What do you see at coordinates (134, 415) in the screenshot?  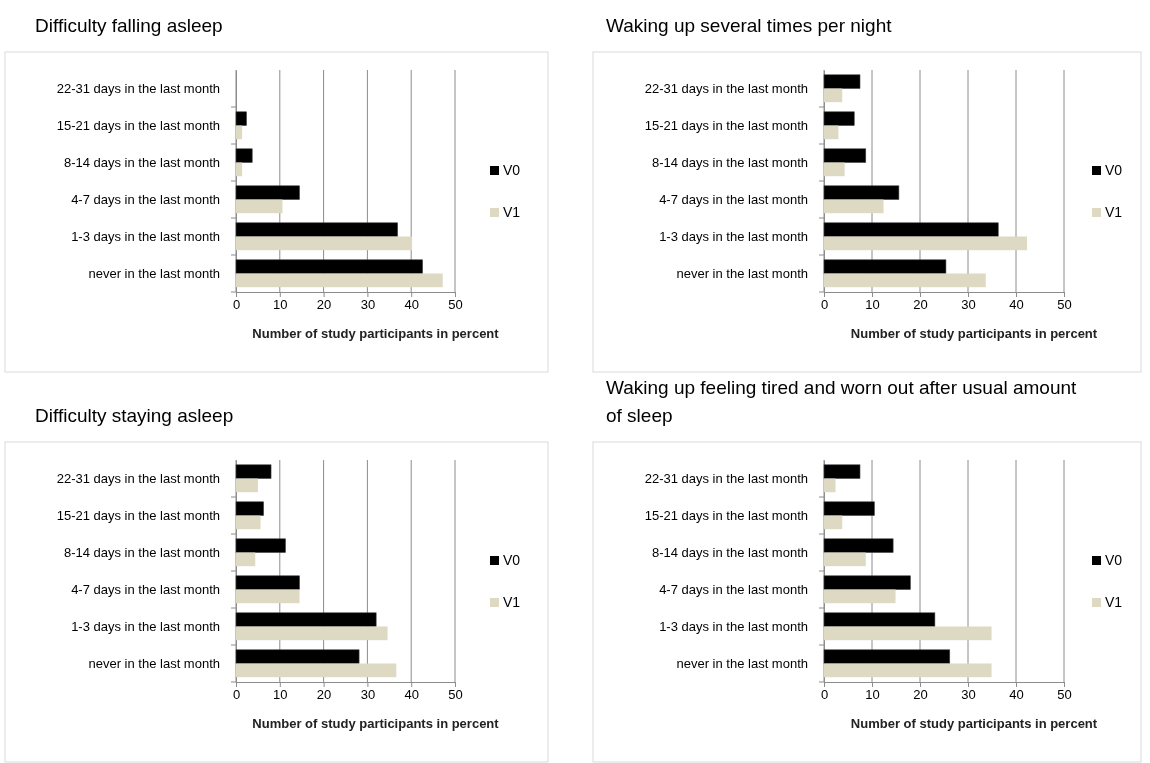 I see `chart-title: Difficulty staying asleep` at bounding box center [134, 415].